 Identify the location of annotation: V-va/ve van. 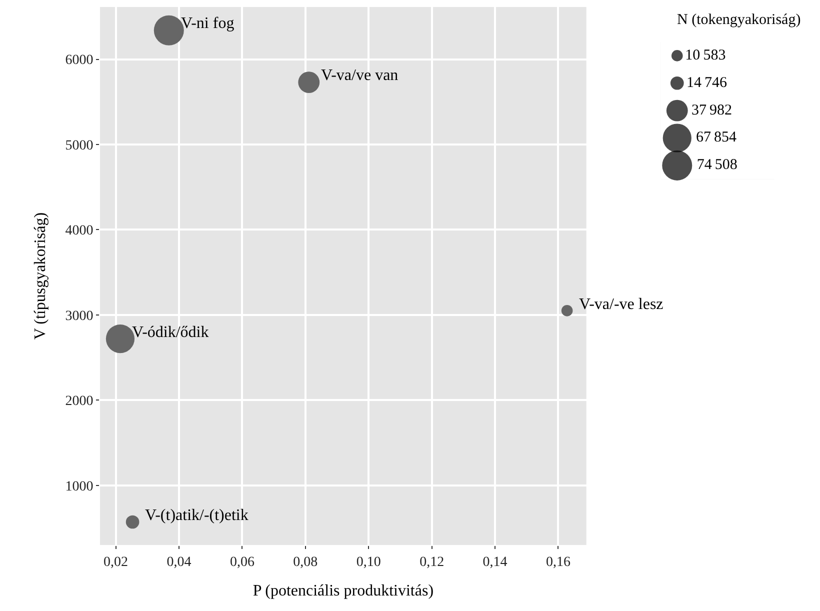
(359, 75).